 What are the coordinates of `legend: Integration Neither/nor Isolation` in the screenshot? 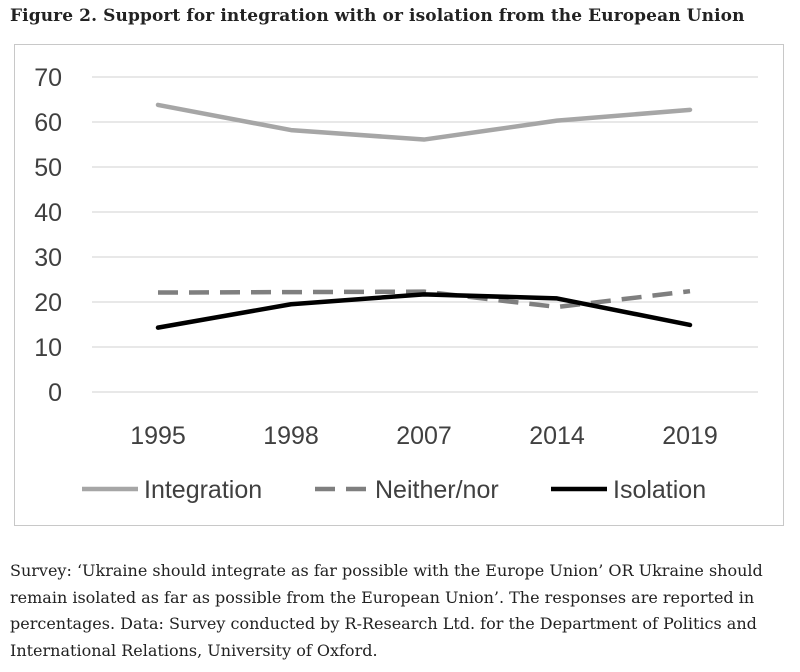 It's located at (394, 490).